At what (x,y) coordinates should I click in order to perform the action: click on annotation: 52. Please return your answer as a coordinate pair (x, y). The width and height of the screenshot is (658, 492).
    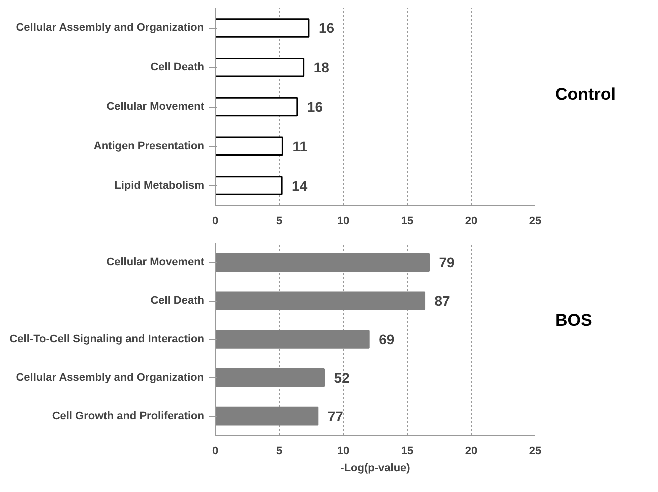
    Looking at the image, I should click on (342, 378).